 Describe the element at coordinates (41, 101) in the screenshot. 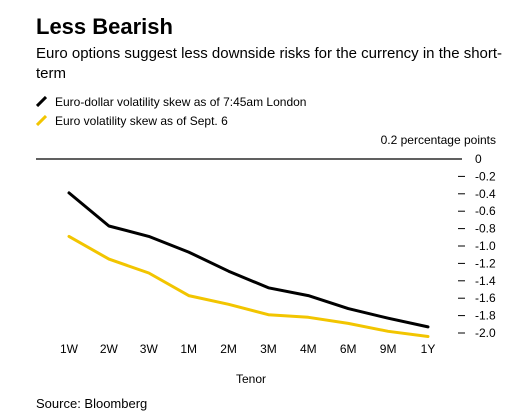

I see `legend-swatch-eurusd` at that location.